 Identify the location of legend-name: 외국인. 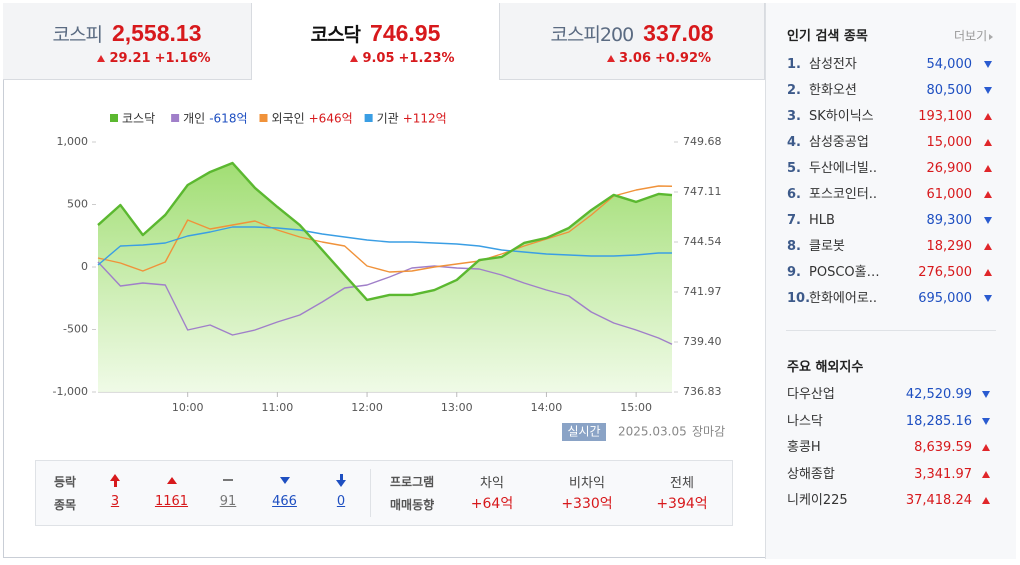
(288, 119).